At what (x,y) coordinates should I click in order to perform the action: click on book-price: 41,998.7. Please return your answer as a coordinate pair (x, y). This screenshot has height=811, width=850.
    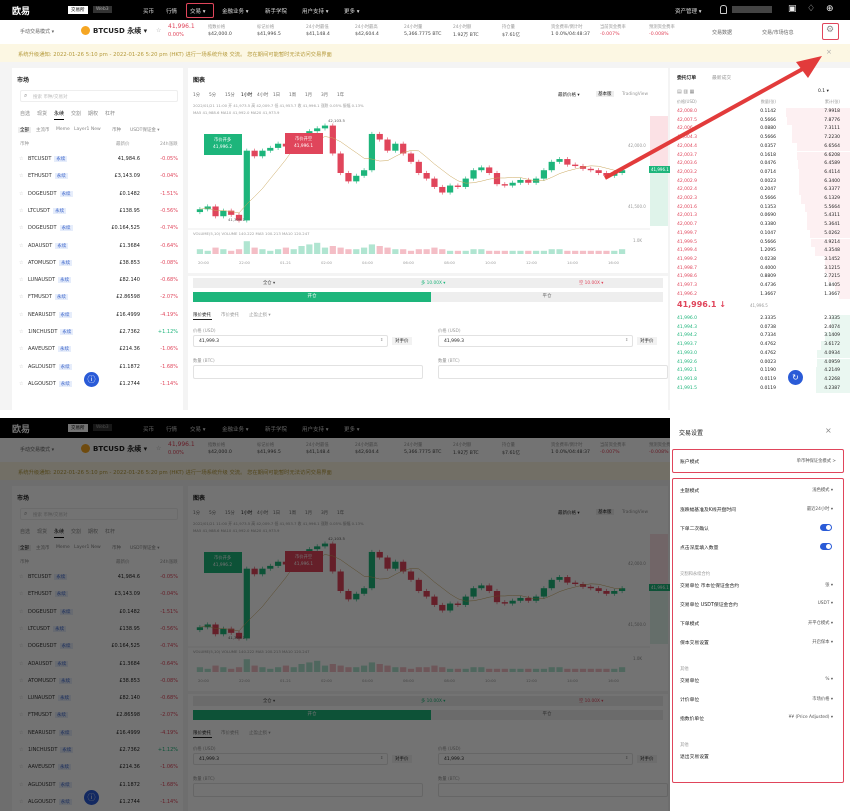
    Looking at the image, I should click on (687, 268).